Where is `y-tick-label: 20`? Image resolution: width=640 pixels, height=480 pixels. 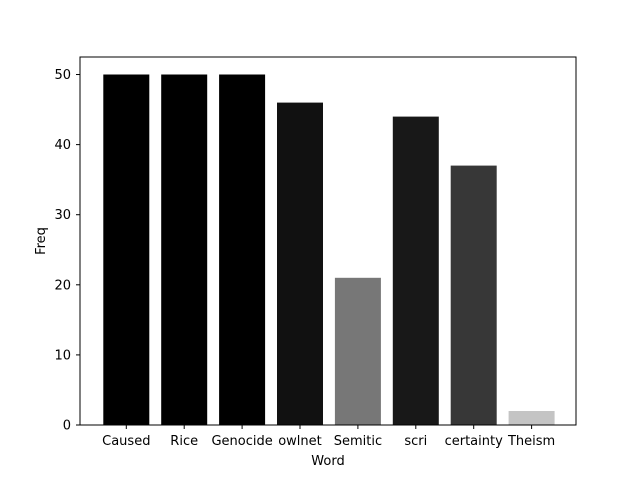
y-tick-label: 20 is located at coordinates (62, 285).